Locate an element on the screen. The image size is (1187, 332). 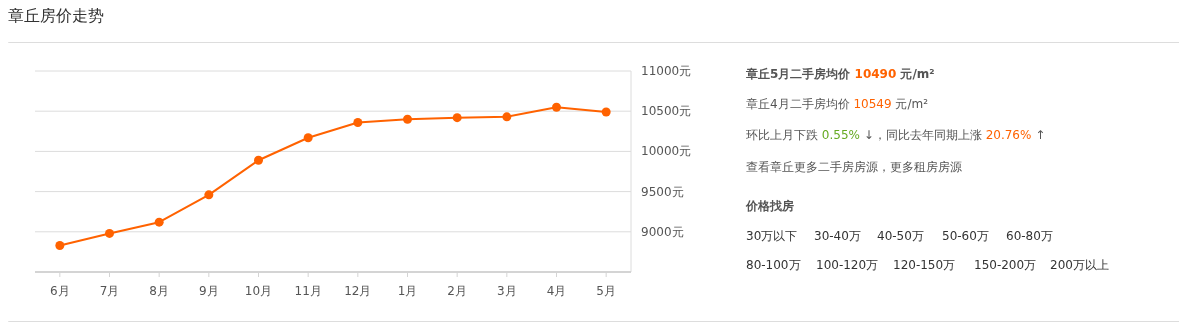
x-tick-label: 1月 is located at coordinates (407, 291).